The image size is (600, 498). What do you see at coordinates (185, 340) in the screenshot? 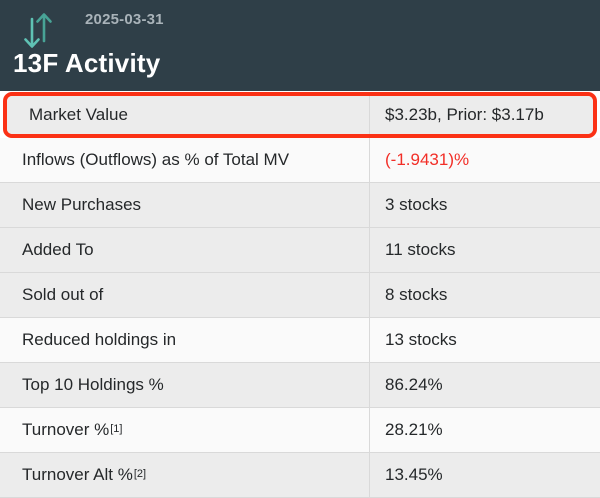
I see `row-label: Reduced holdings in` at bounding box center [185, 340].